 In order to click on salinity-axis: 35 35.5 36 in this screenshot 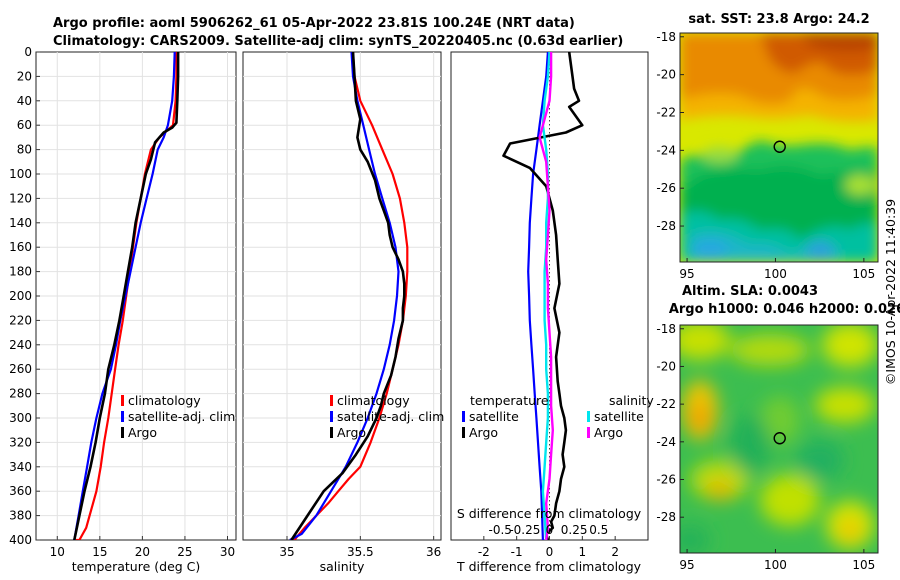, I will do `click(360, 547)`.